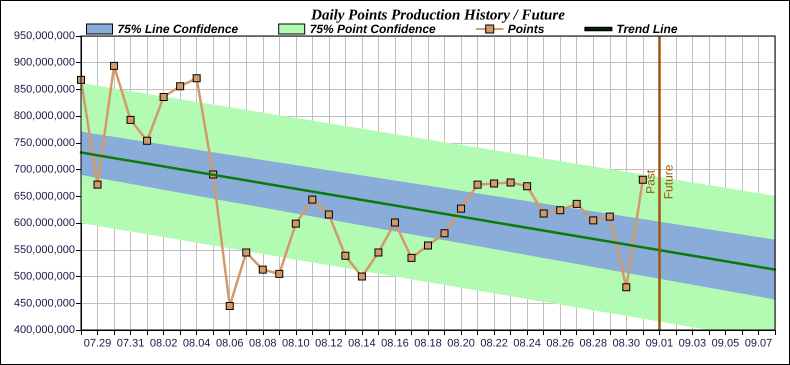 The image size is (790, 365). What do you see at coordinates (44, 142) in the screenshot?
I see `y-tick-label: 750,000,000` at bounding box center [44, 142].